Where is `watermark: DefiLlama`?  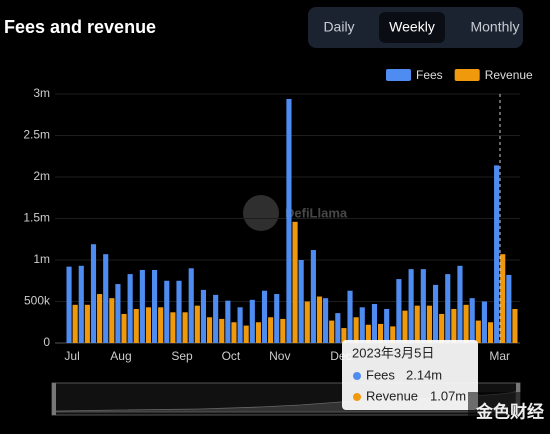
watermark: DefiLlama is located at coordinates (316, 212).